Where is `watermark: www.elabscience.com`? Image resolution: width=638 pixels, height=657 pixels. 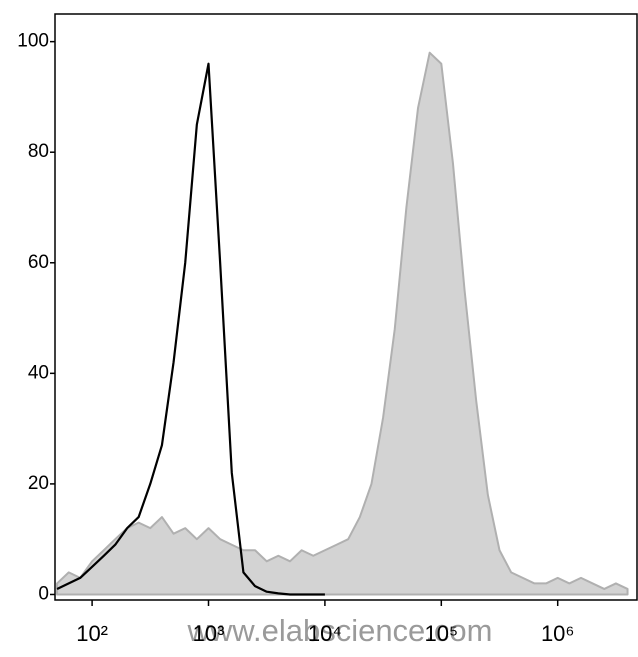 watermark: www.elabscience.com is located at coordinates (340, 630).